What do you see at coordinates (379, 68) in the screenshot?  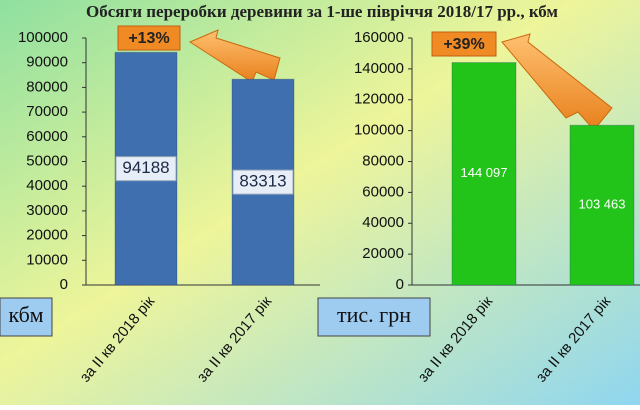 I see `y-tick-label: 140000` at bounding box center [379, 68].